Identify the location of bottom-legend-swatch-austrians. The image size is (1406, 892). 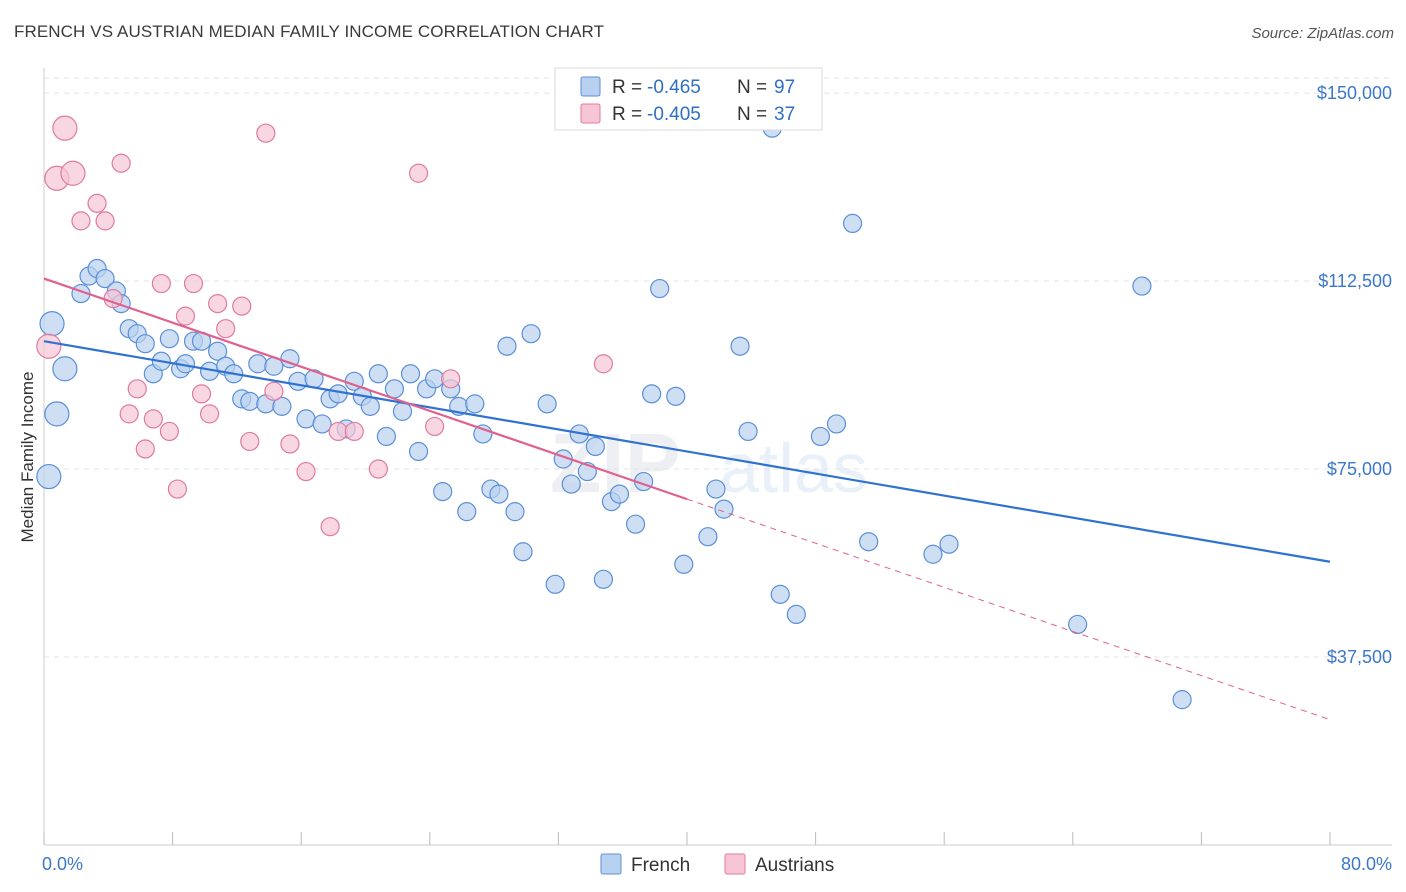
(735, 864).